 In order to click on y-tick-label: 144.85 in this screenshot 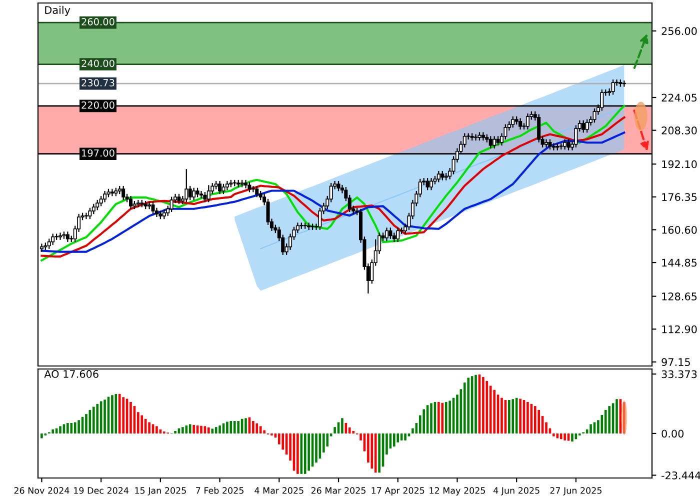, I will do `click(679, 262)`.